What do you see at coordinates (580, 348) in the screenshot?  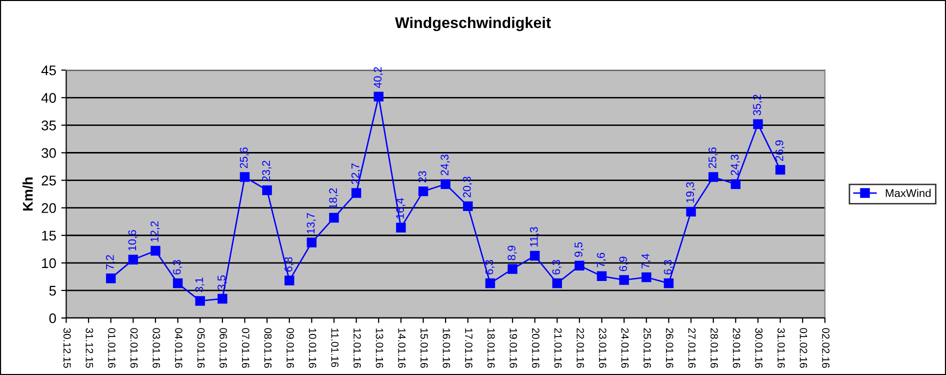 I see `x-tick-label: 22.01.16` at bounding box center [580, 348].